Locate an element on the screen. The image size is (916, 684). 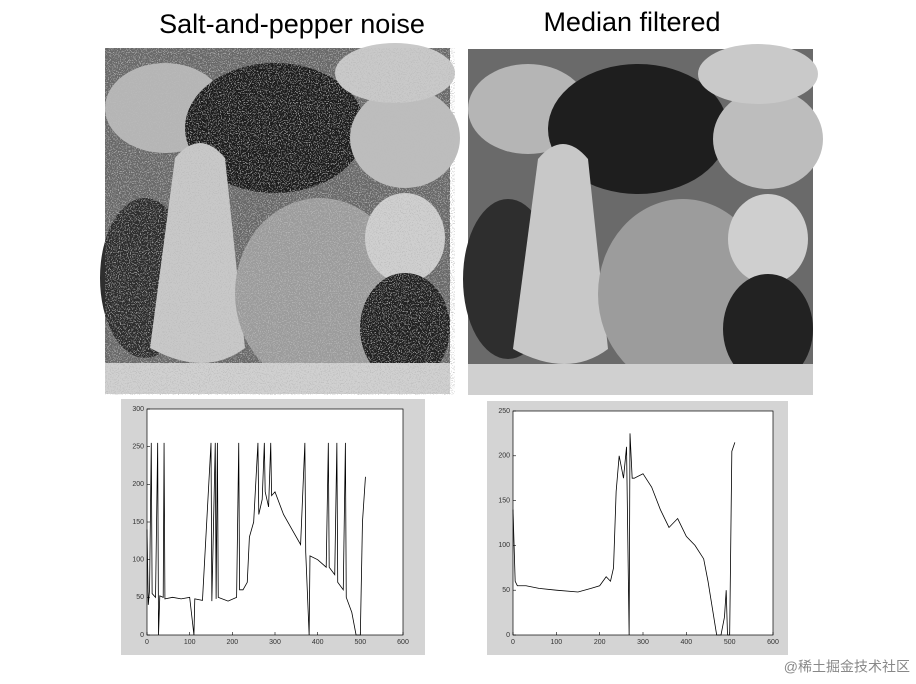
y-tick-label: 300 is located at coordinates (138, 409).